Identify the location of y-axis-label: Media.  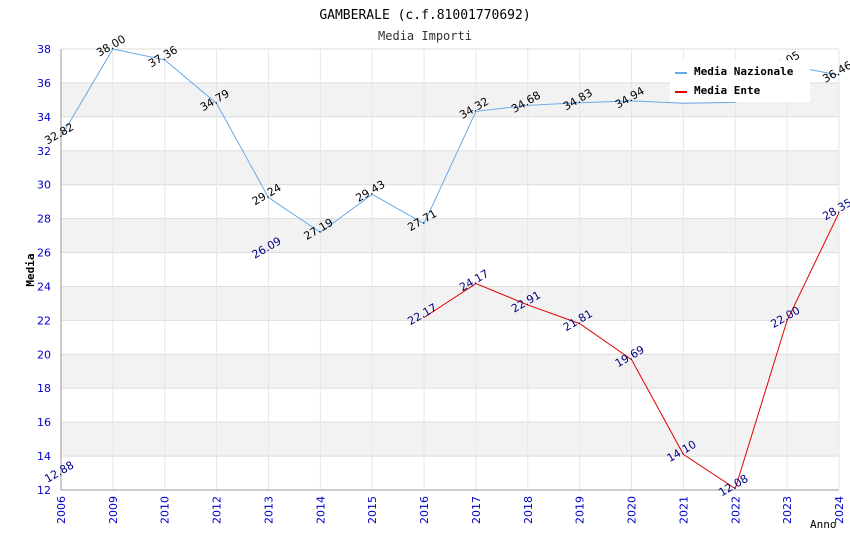
(30, 269).